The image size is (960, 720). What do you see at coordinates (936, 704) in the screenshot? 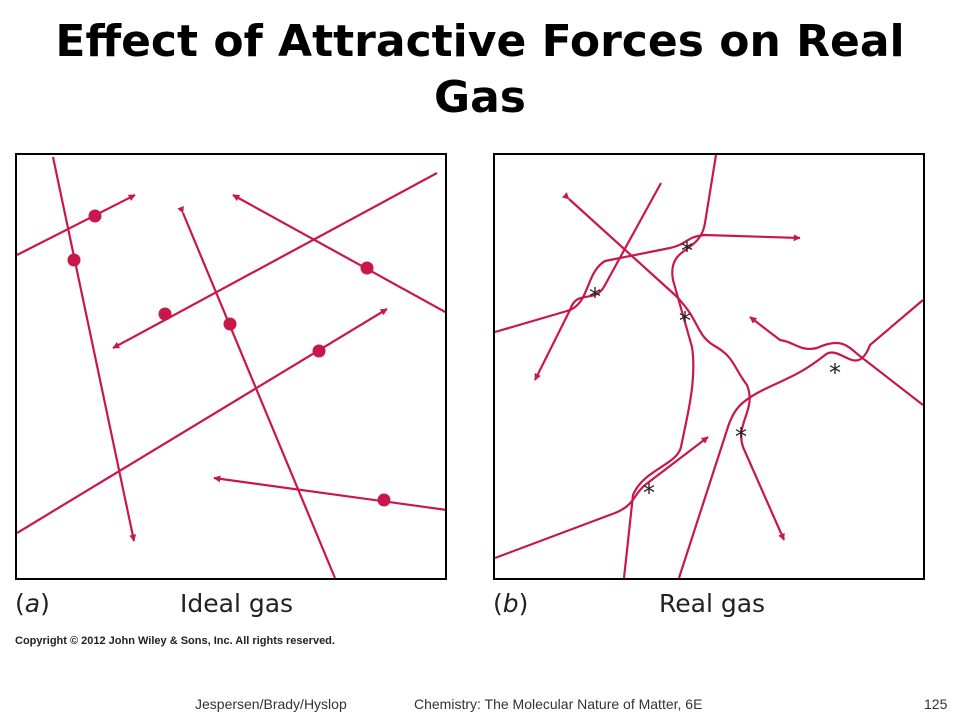
I see `page-number: 125` at bounding box center [936, 704].